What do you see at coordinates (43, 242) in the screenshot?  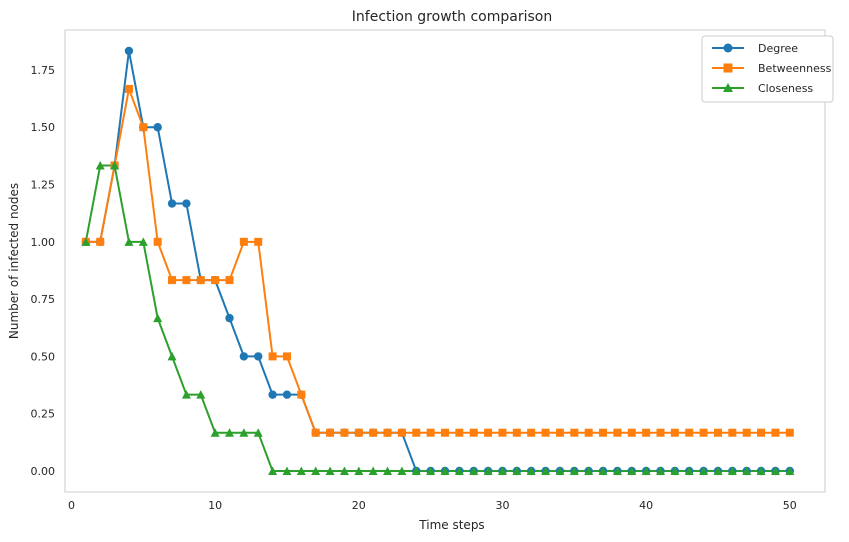 I see `y-tick-label-1-00: 1.00` at bounding box center [43, 242].